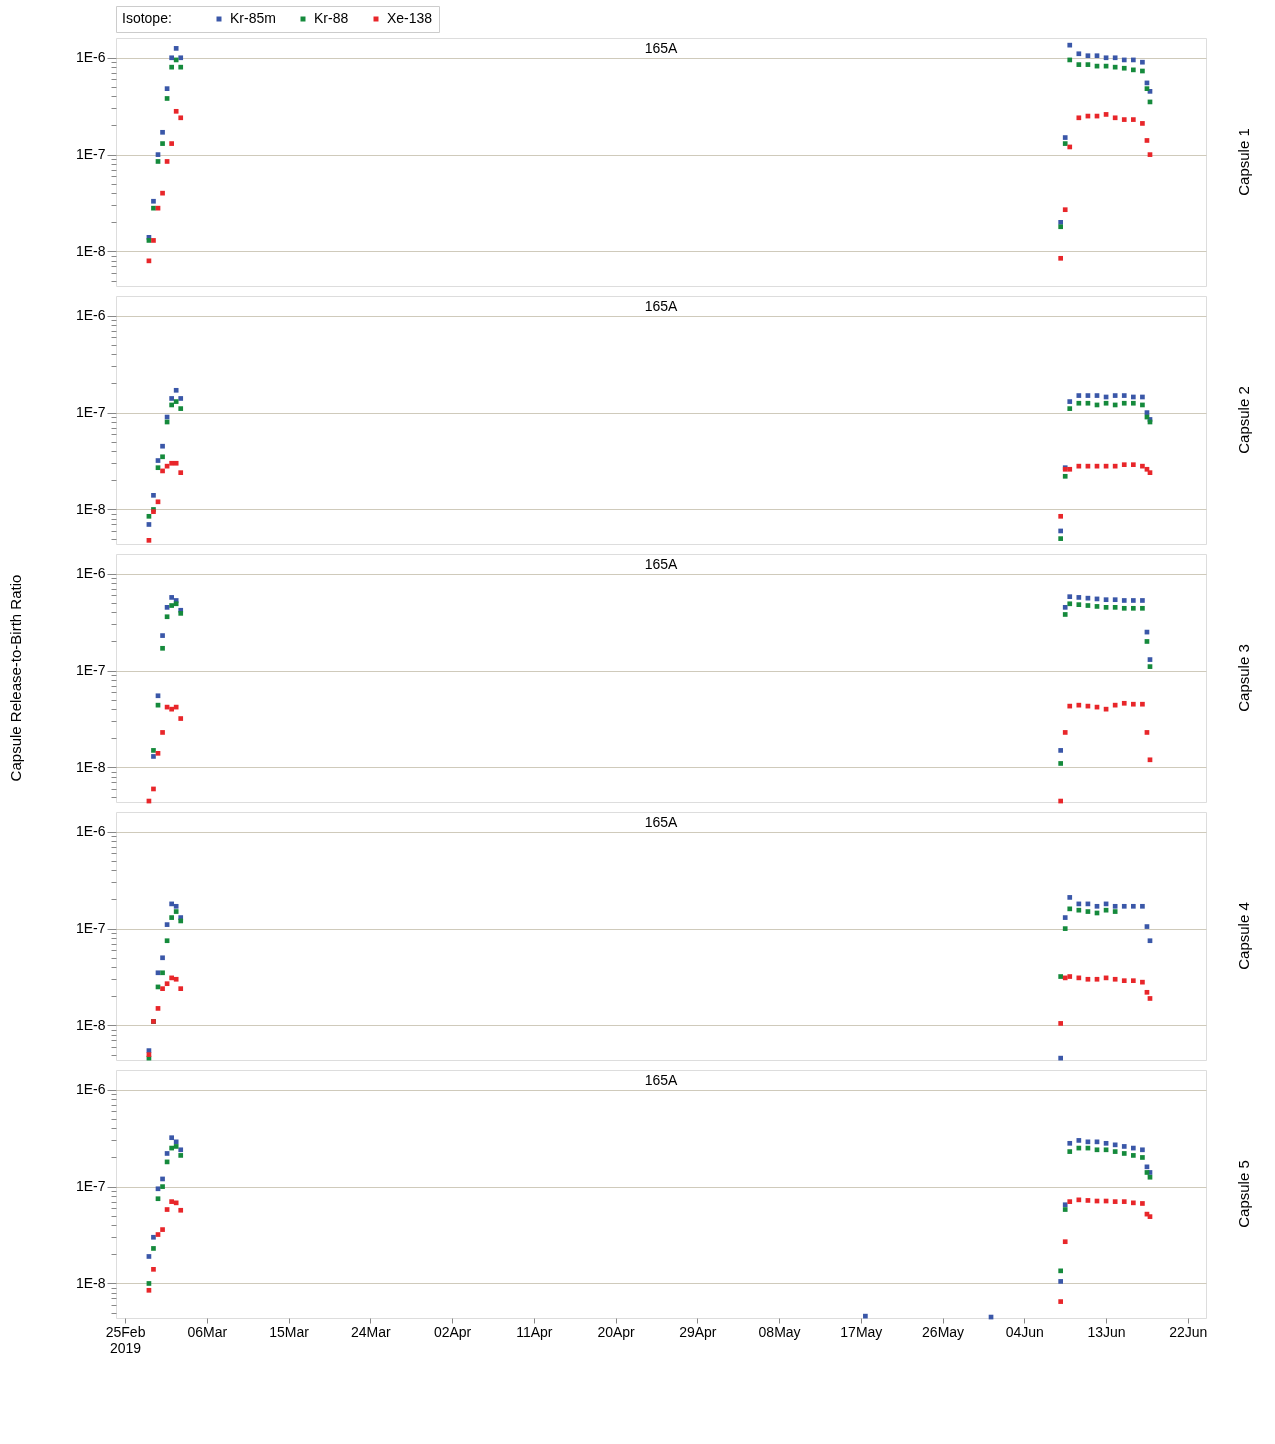 The width and height of the screenshot is (1275, 1444). What do you see at coordinates (253, 18) in the screenshot?
I see `legend-label: Kr-85m` at bounding box center [253, 18].